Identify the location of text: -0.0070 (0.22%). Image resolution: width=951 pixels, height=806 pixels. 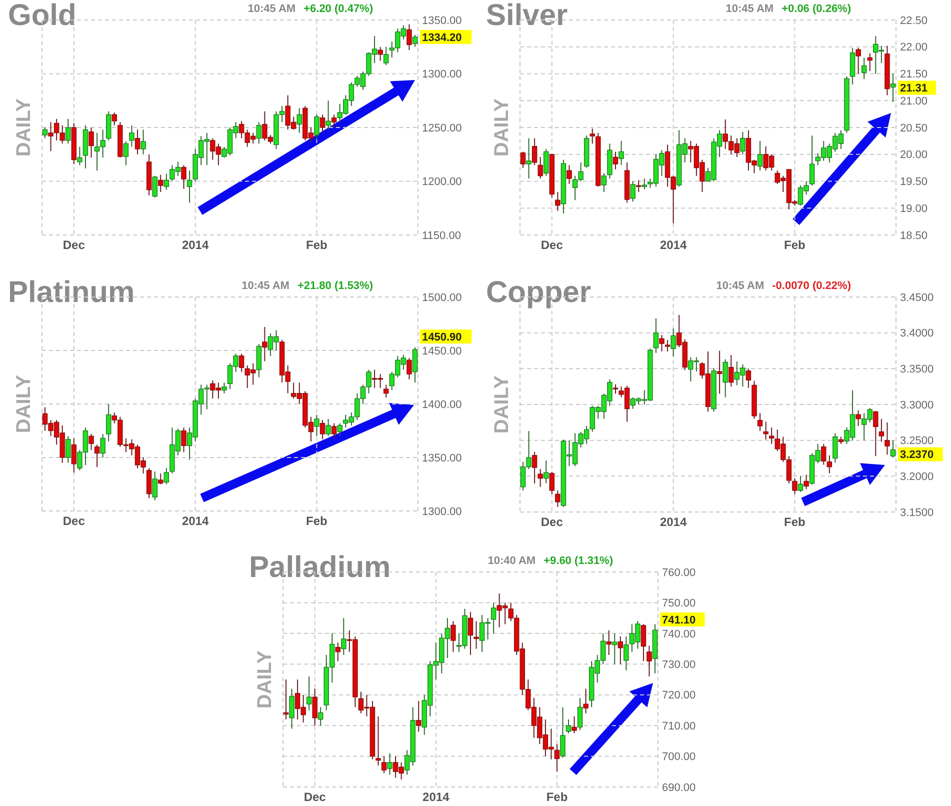
(812, 286).